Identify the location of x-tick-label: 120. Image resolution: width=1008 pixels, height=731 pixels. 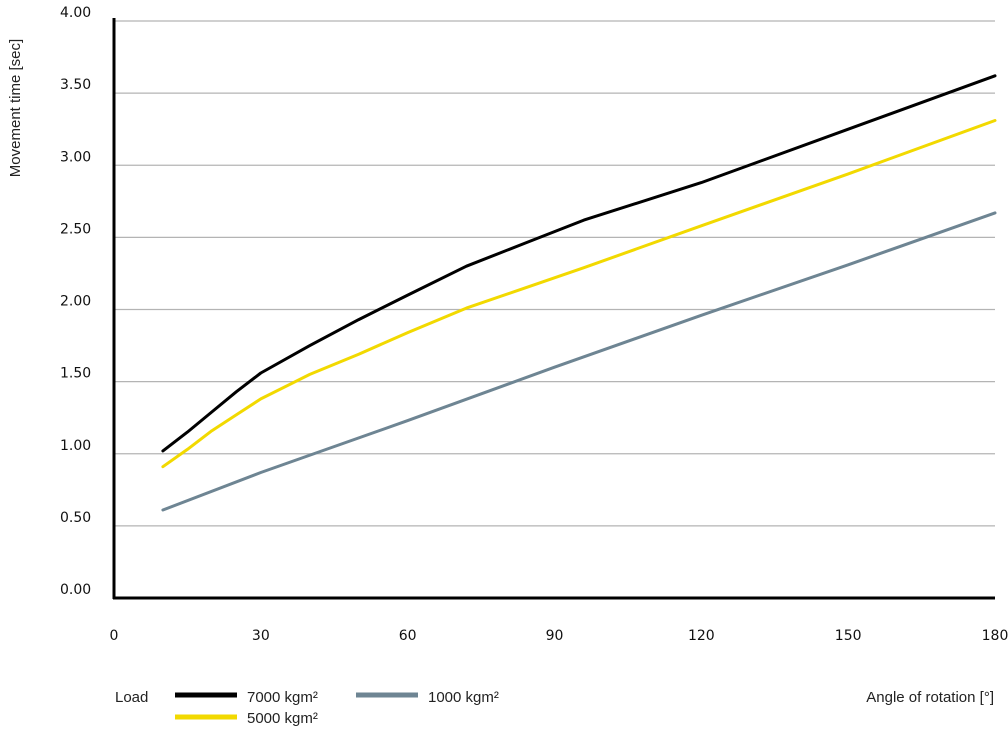
(701, 636).